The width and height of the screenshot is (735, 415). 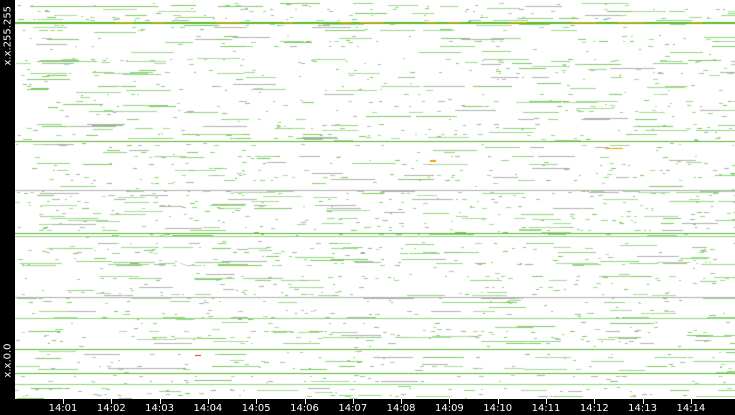 I want to click on x-tick-label: 14:04, so click(x=208, y=408).